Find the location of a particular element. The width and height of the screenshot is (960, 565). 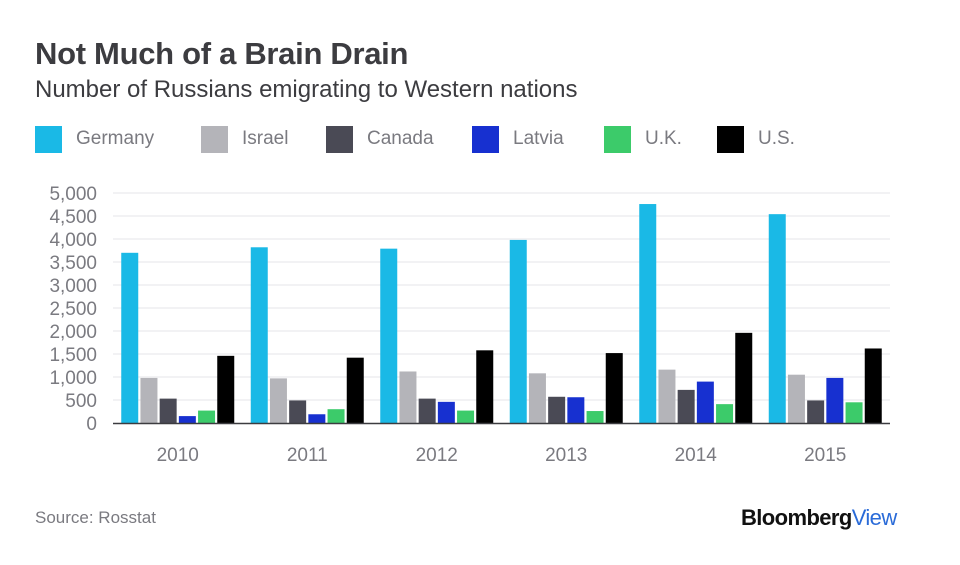

bar-uk-2015 is located at coordinates (854, 412).